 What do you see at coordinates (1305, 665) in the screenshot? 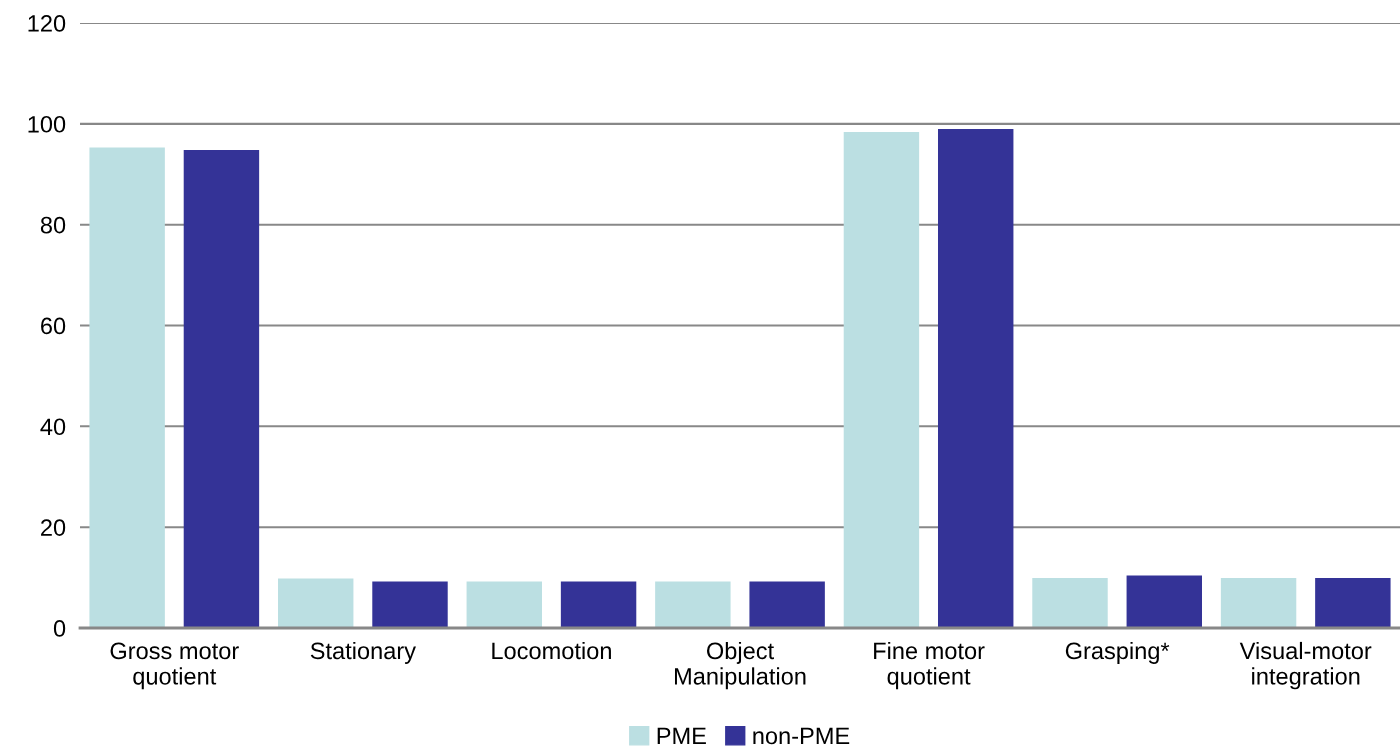
I see `x-tick-label: Visual-motor integration` at bounding box center [1305, 665].